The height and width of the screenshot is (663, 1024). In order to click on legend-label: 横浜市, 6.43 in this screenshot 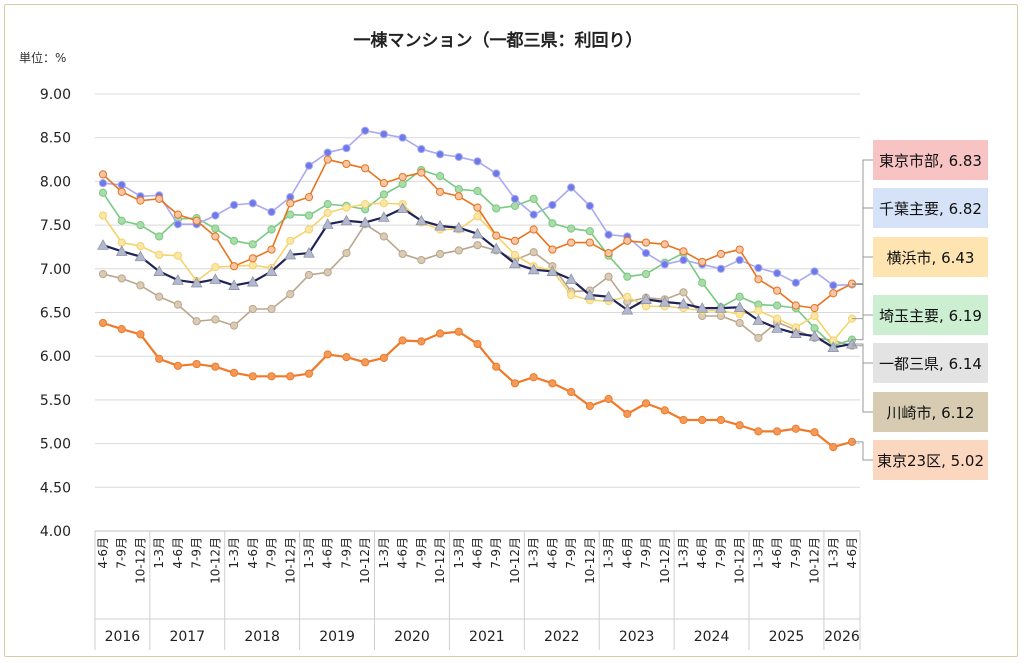, I will do `click(931, 258)`.